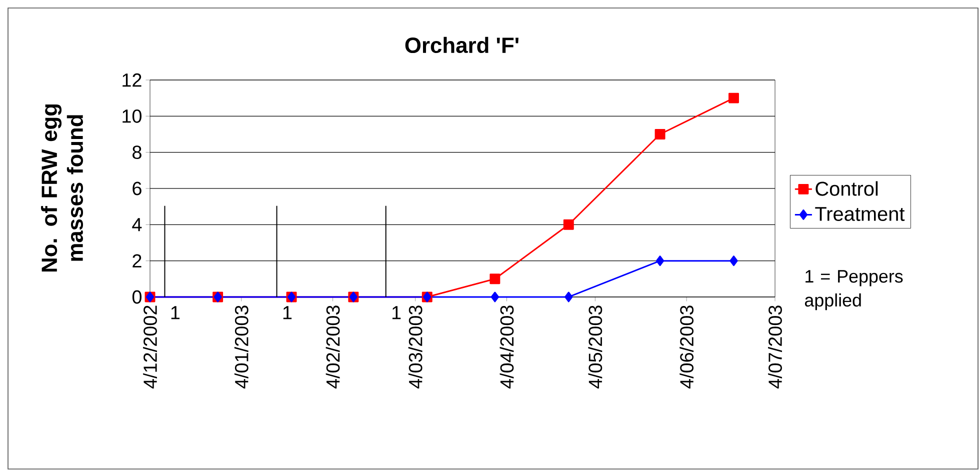 Image resolution: width=979 pixels, height=470 pixels. Describe the element at coordinates (775, 347) in the screenshot. I see `x-tick-label: 4/07/2003` at that location.